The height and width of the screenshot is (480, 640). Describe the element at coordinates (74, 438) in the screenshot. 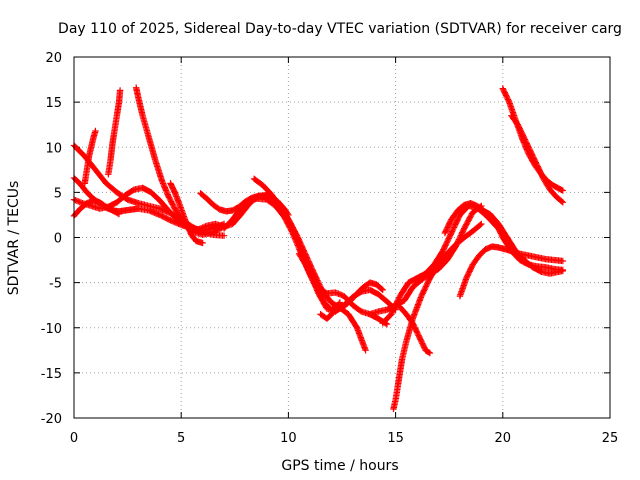

I see `x-tick-label: 0` at that location.